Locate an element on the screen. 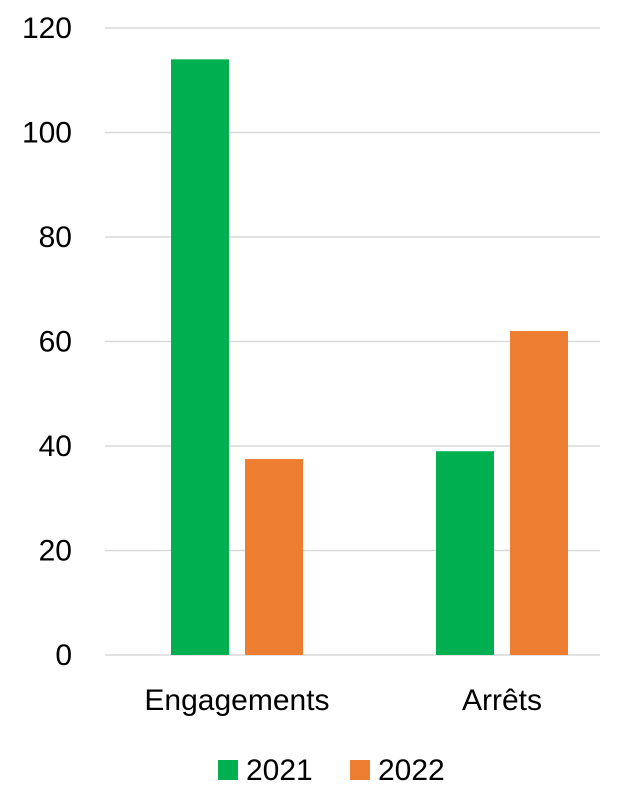 This screenshot has height=787, width=629. legend: 2021 2022 is located at coordinates (331, 770).